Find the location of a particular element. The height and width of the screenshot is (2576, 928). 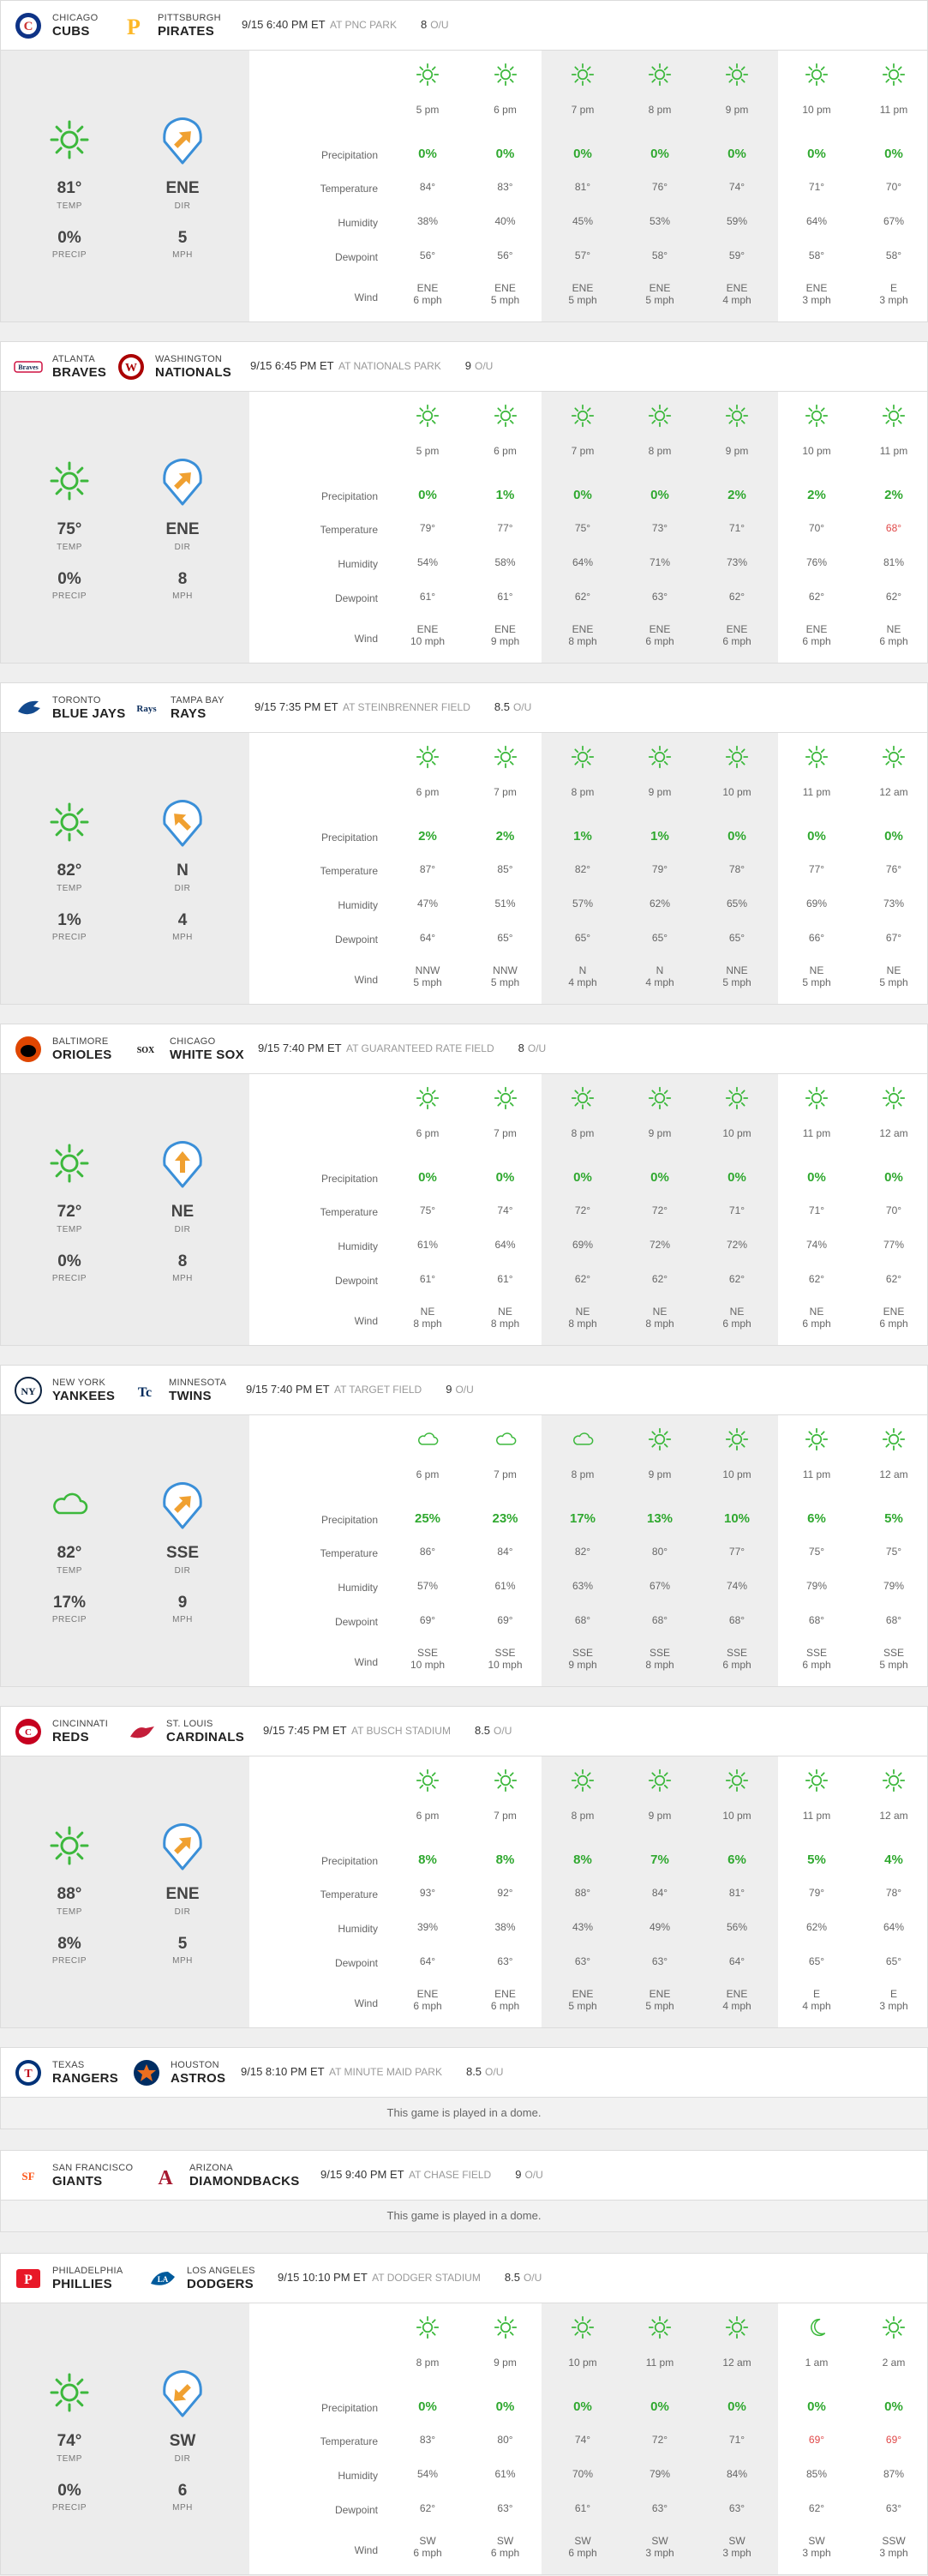

hour-time: 8 pm is located at coordinates (660, 110).